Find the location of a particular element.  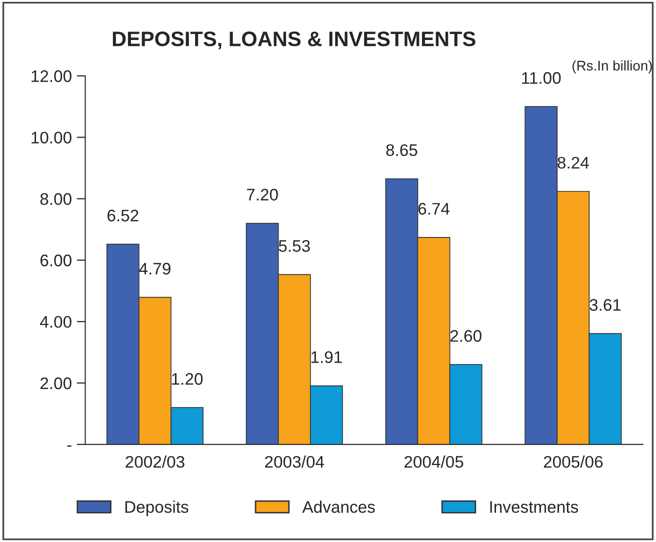

y-tick-label: 12.00 is located at coordinates (52, 76).